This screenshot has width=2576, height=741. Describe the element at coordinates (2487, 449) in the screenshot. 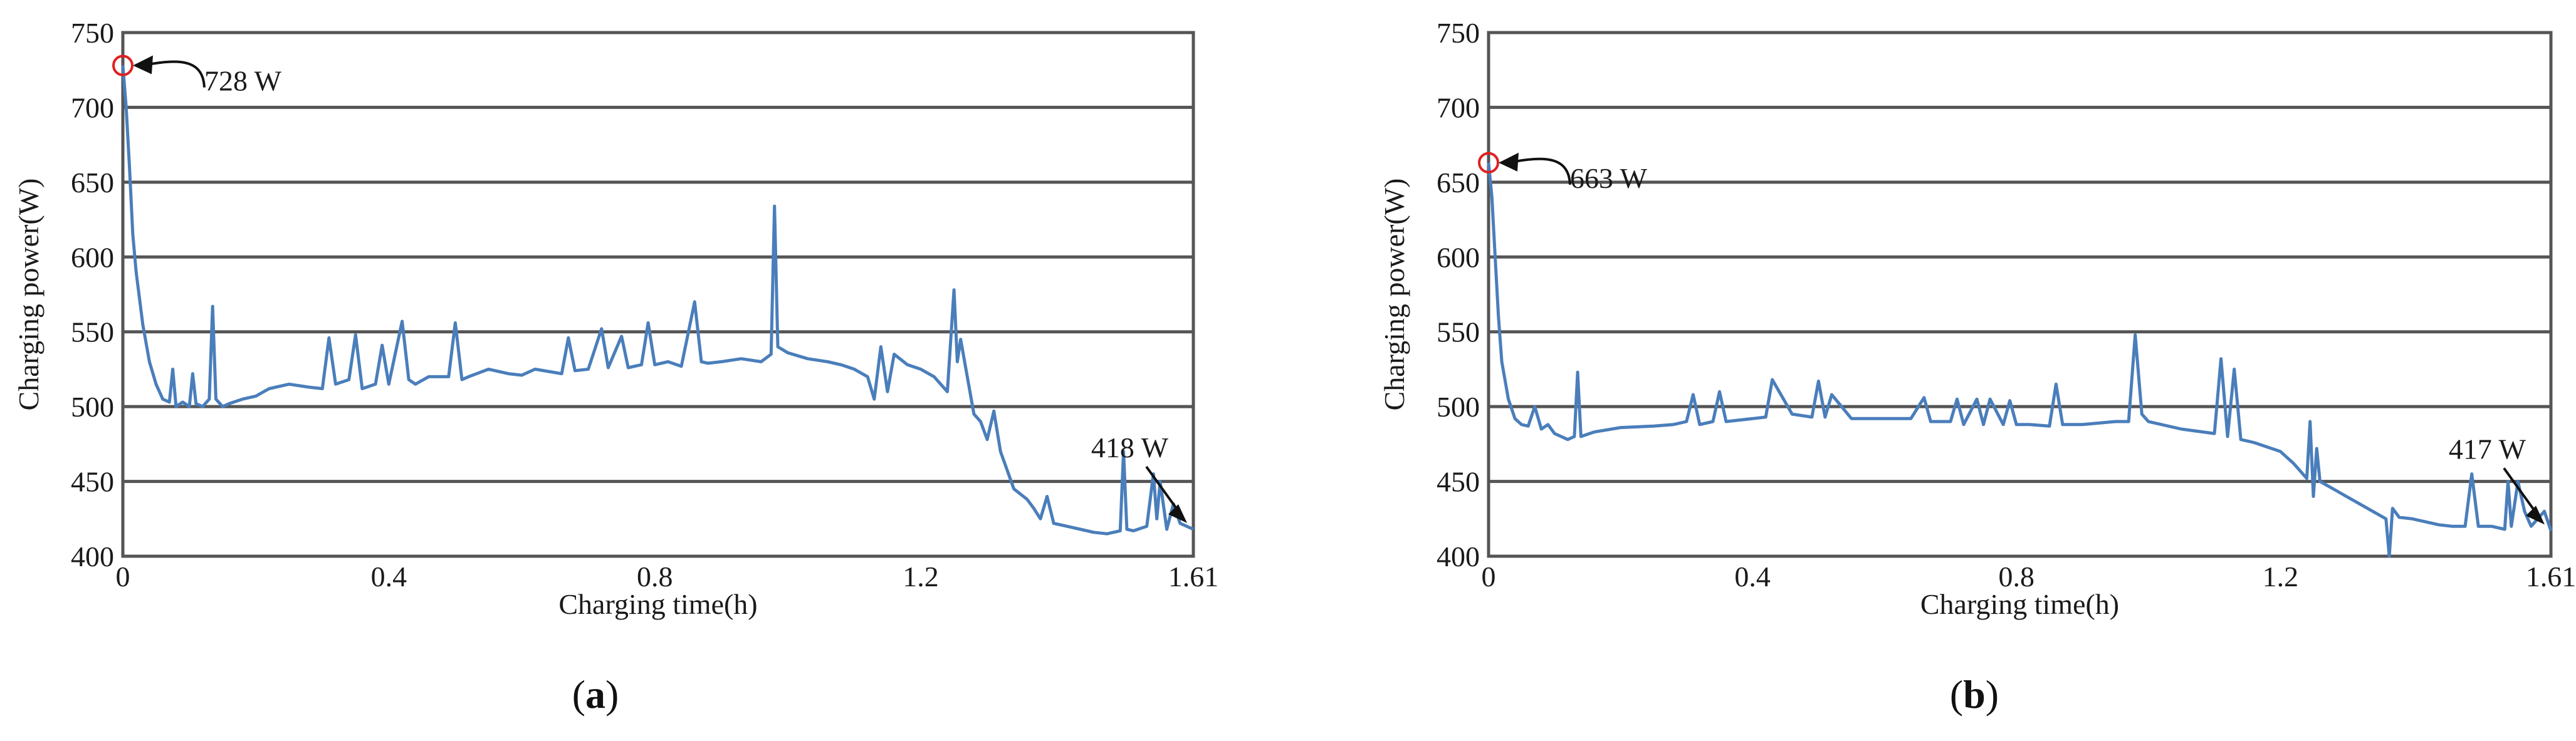

I see `annotation-label: 417 W` at that location.